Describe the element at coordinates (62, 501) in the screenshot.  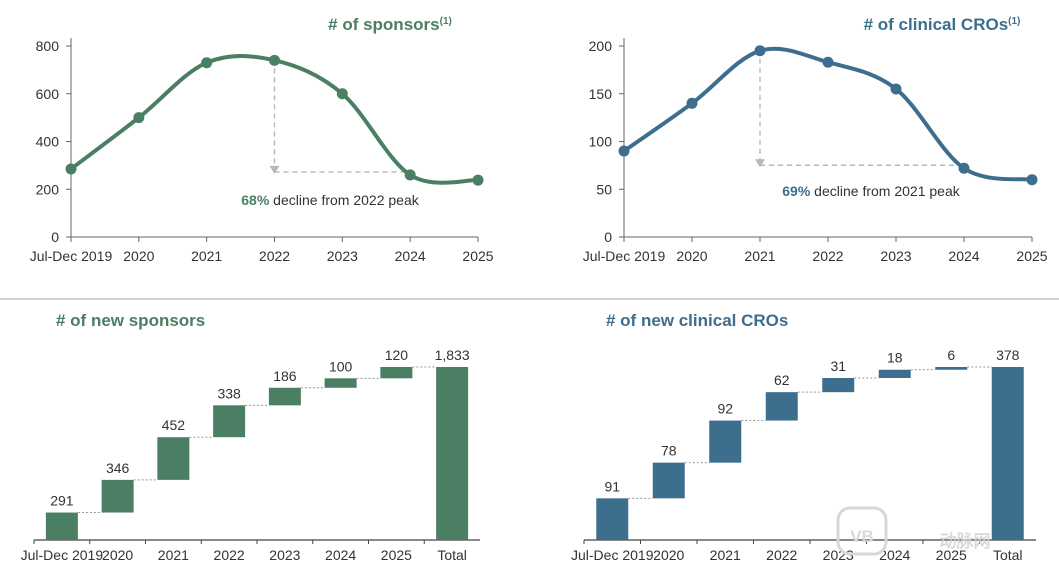
I see `data-label: 291` at that location.